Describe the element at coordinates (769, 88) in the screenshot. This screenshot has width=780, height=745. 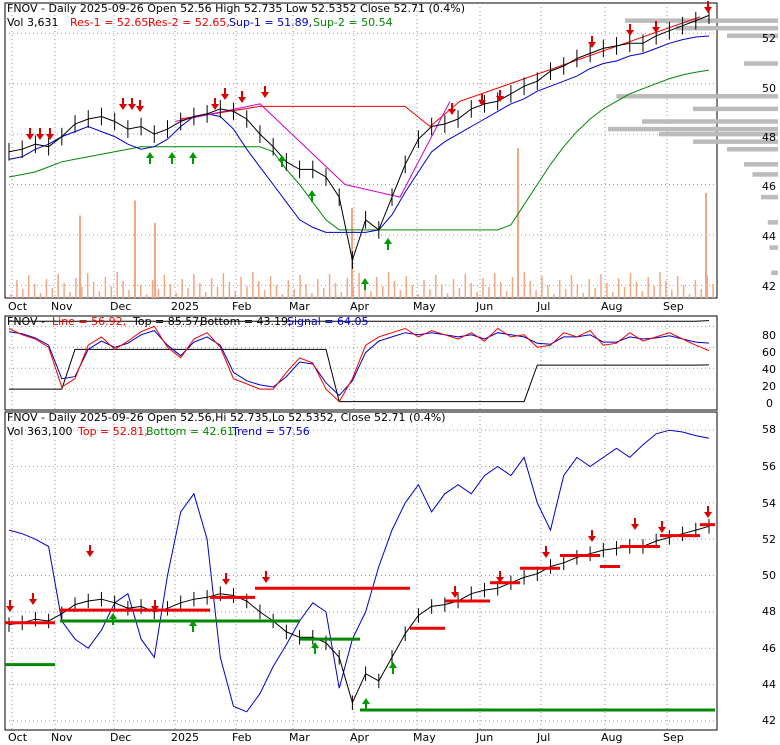
I see `p1-ytick: 50` at that location.